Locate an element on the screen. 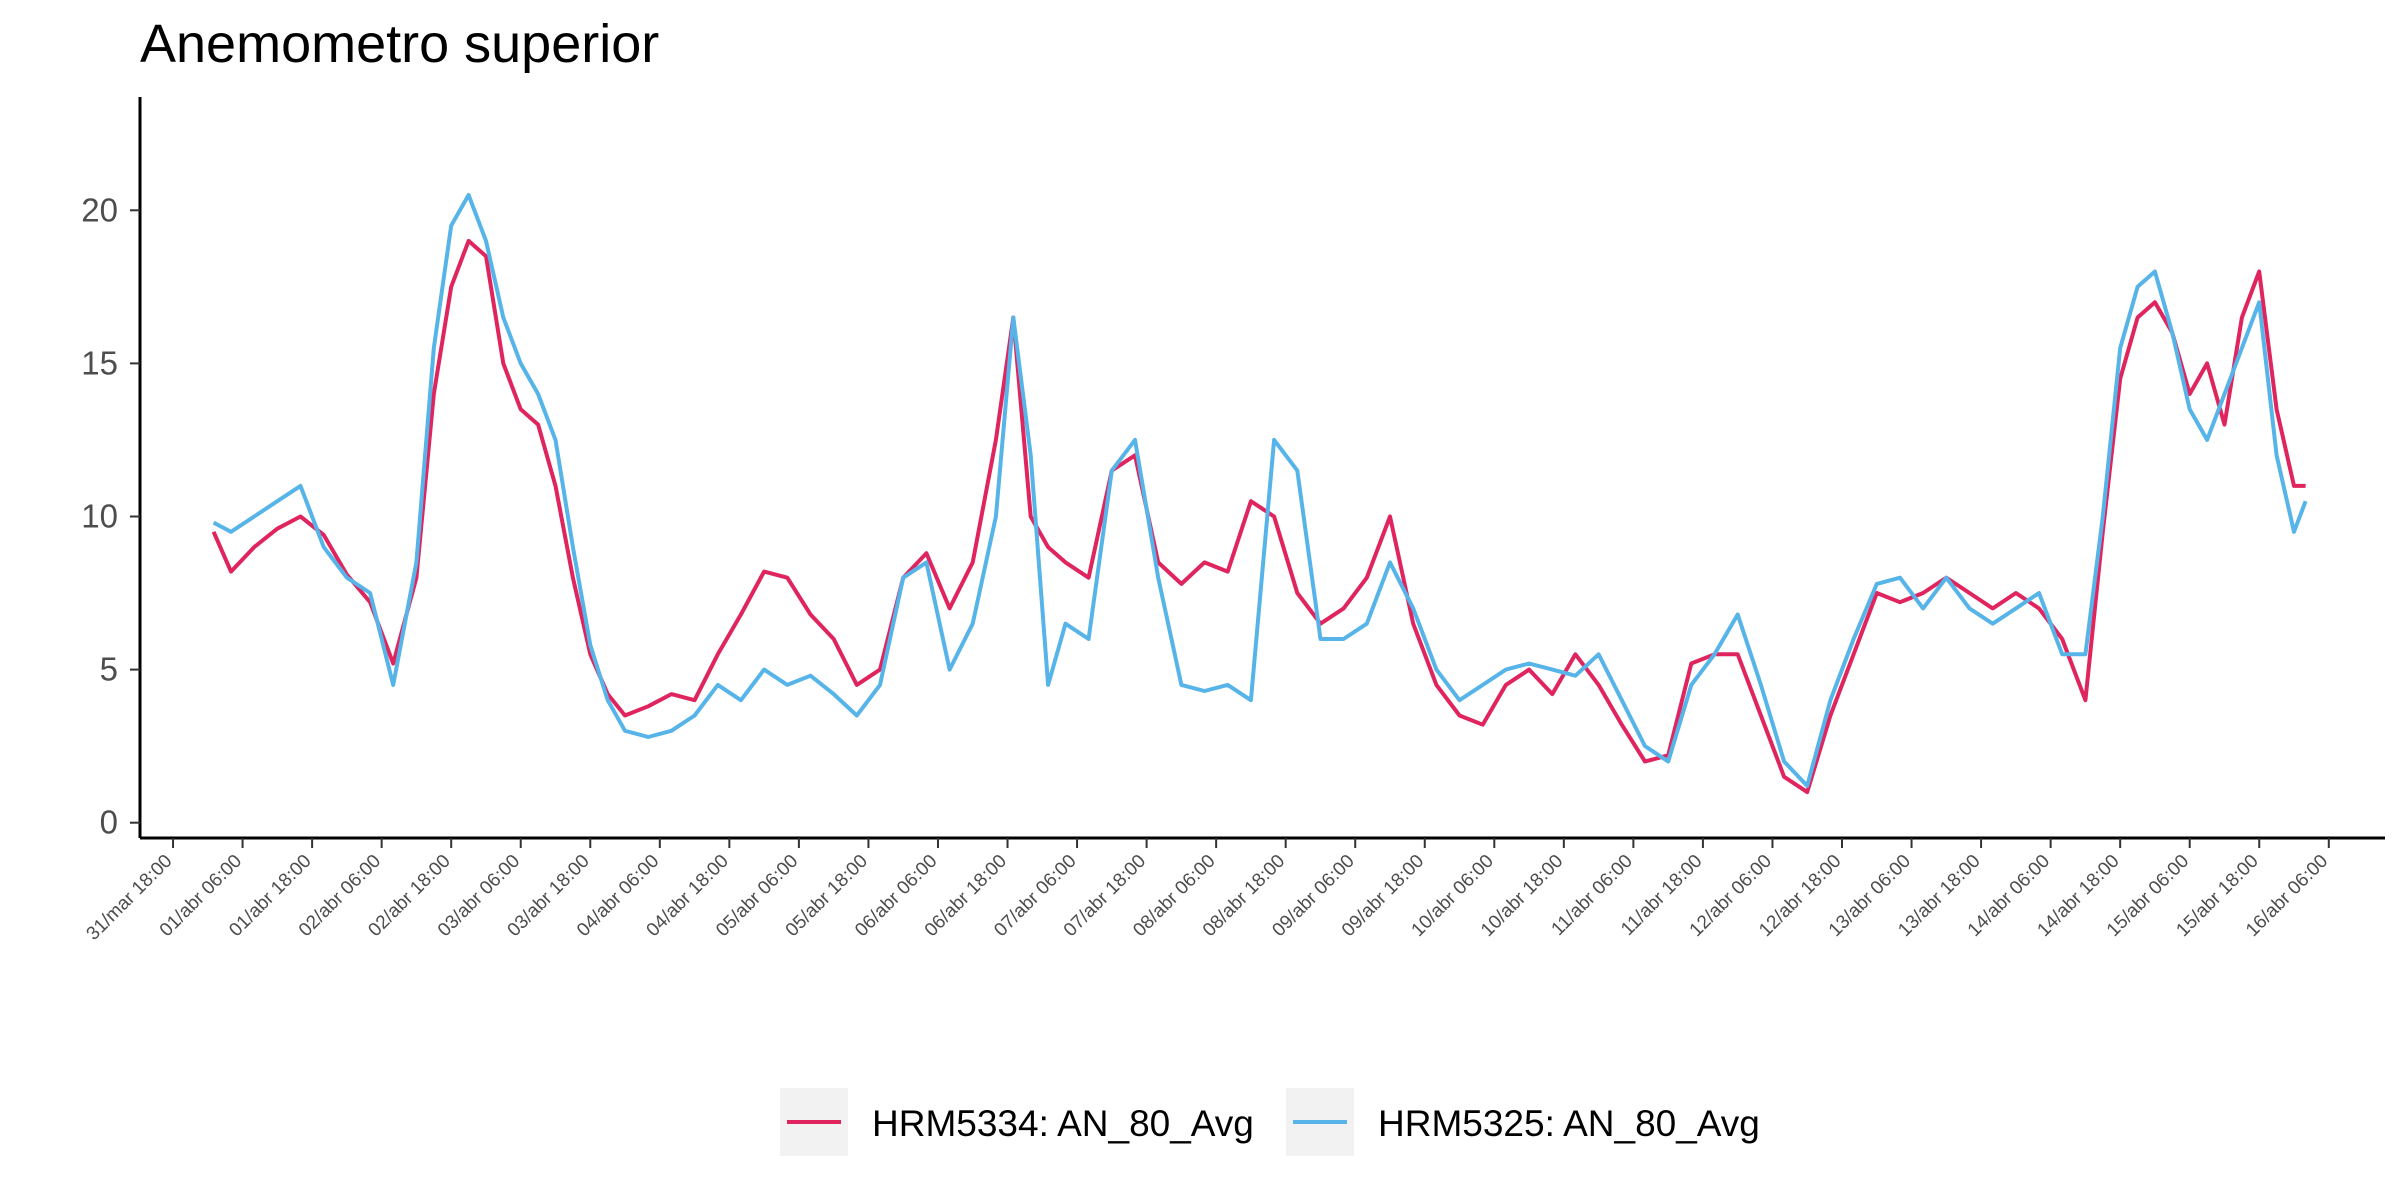 Image resolution: width=2400 pixels, height=1200 pixels. legend-label-series-2: HRM5325: AN_80_Avg is located at coordinates (1569, 1123).